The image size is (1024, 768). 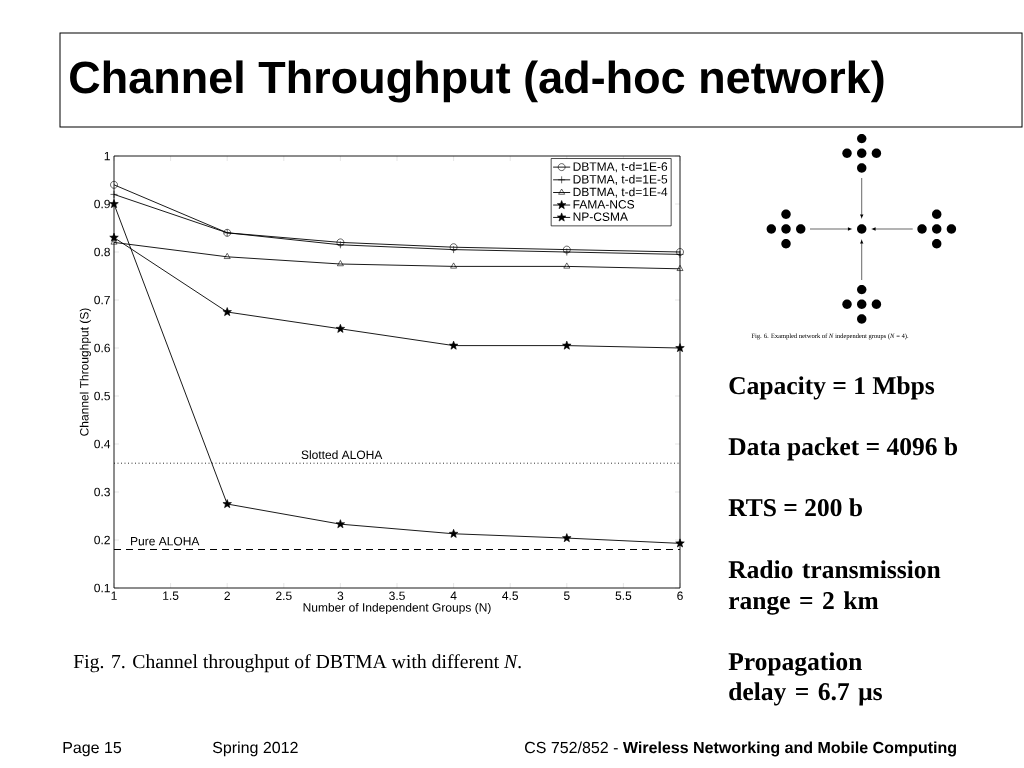 What do you see at coordinates (397, 608) in the screenshot?
I see `x-axis-title: Number of Independent Groups (N)` at bounding box center [397, 608].